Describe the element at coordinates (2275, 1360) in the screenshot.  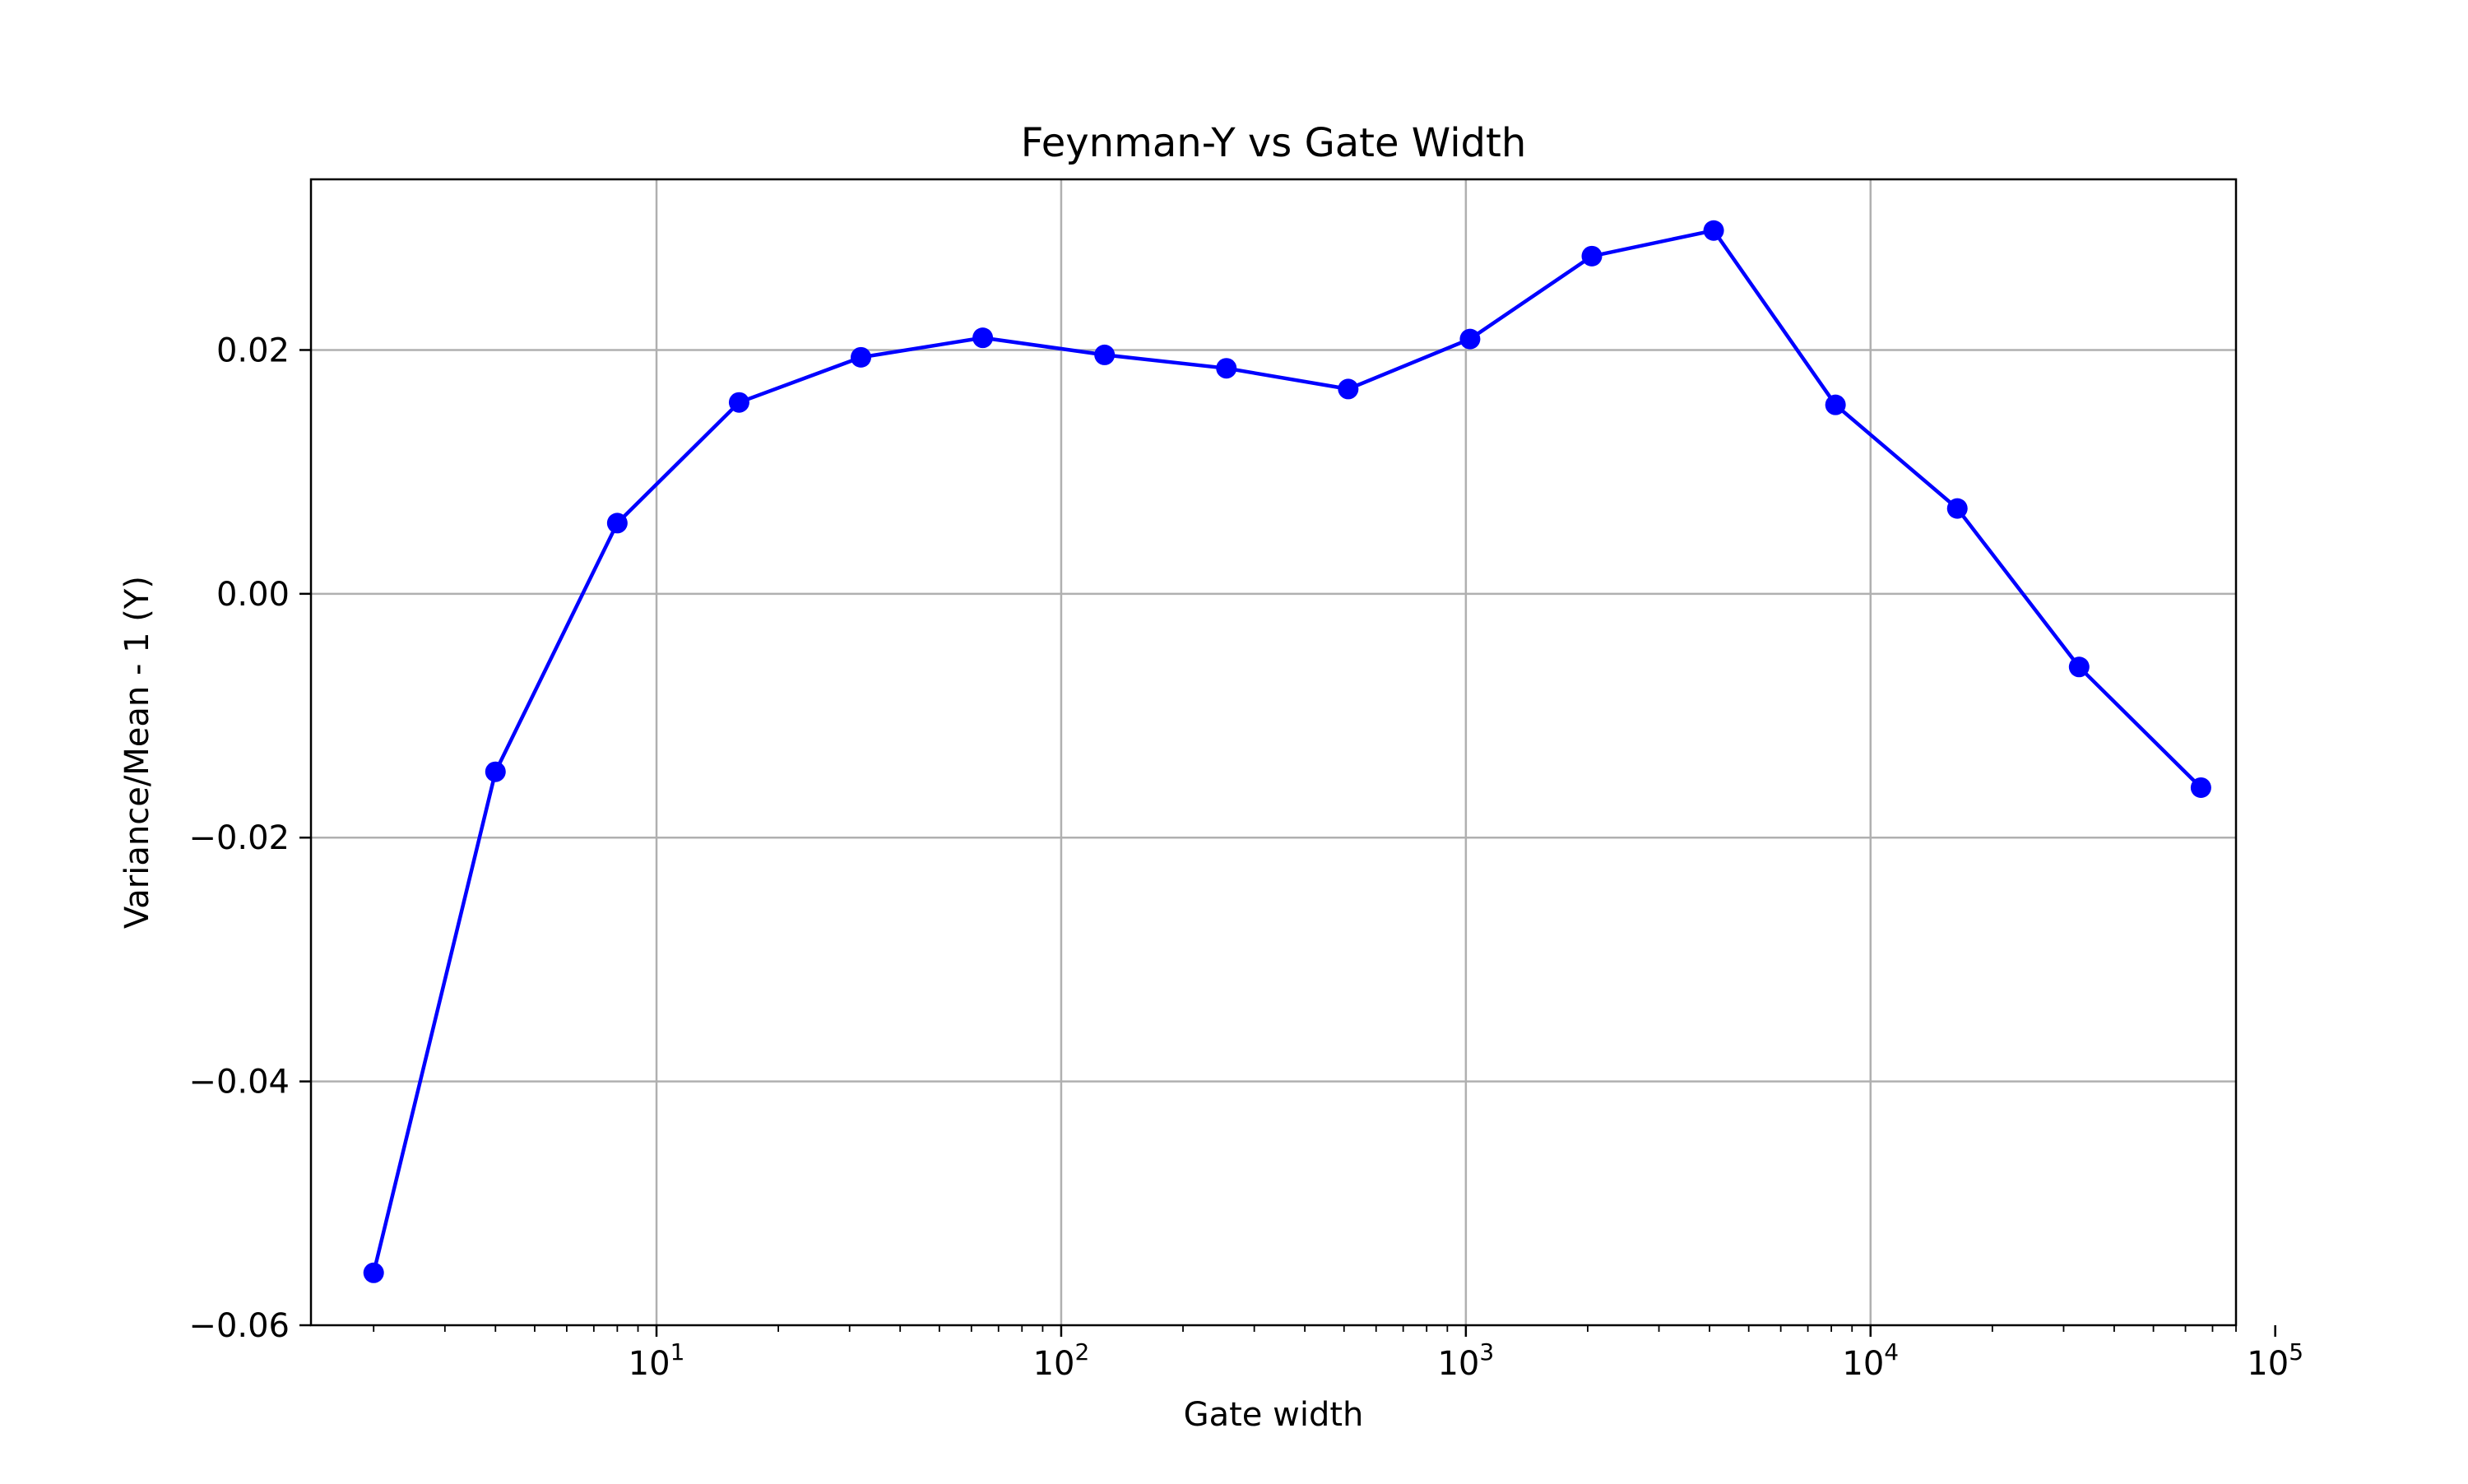
I see `x-tick-label: 10⁵` at that location.